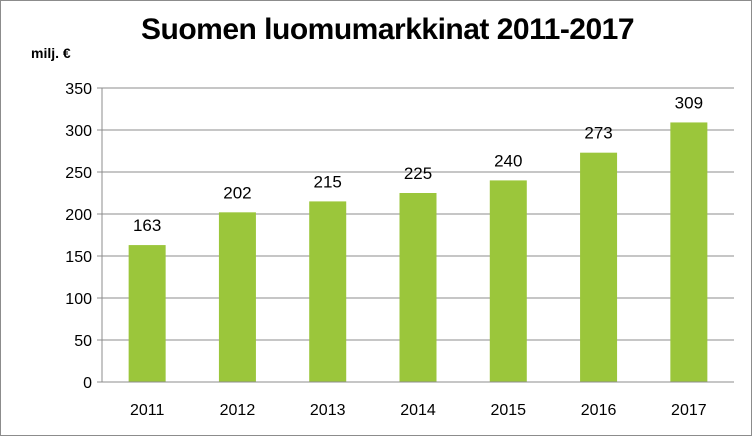 The width and height of the screenshot is (752, 436). I want to click on x-tick-label: 2016, so click(599, 410).